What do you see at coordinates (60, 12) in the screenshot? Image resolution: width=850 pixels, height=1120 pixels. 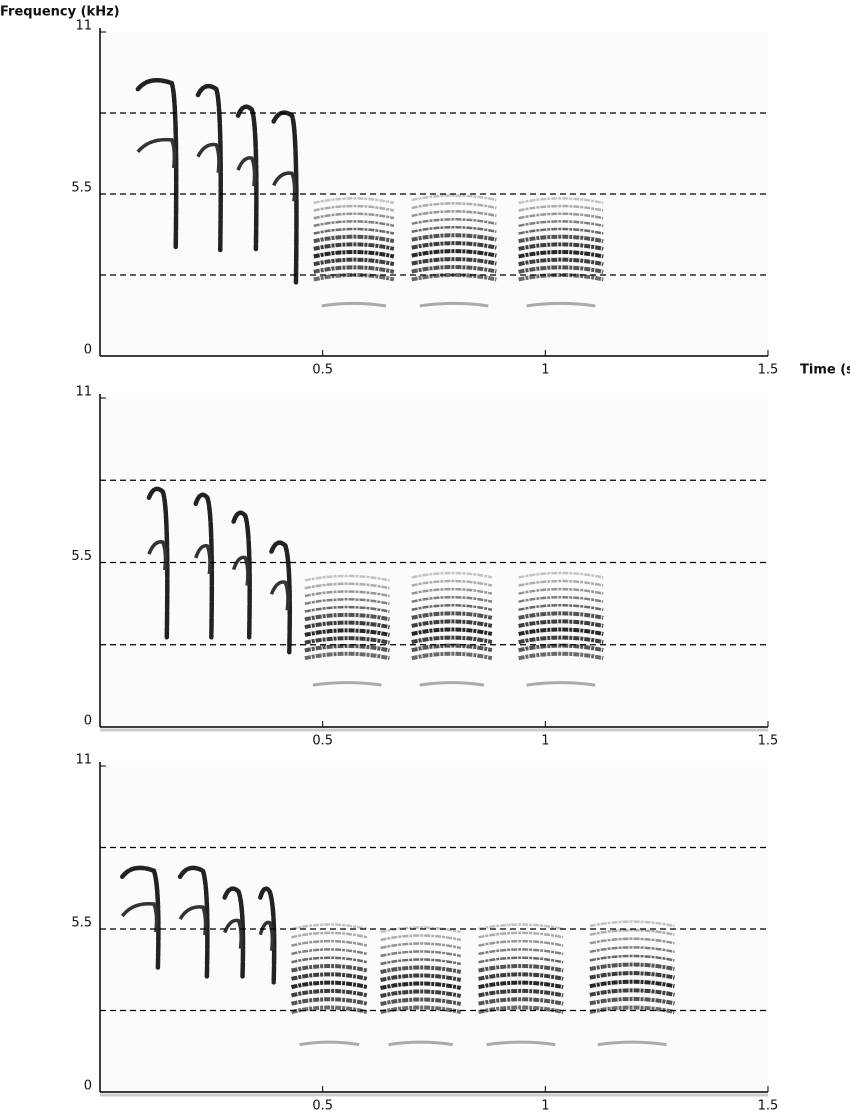 I see `y-axis-label: Frequency (kHz)` at bounding box center [60, 12].